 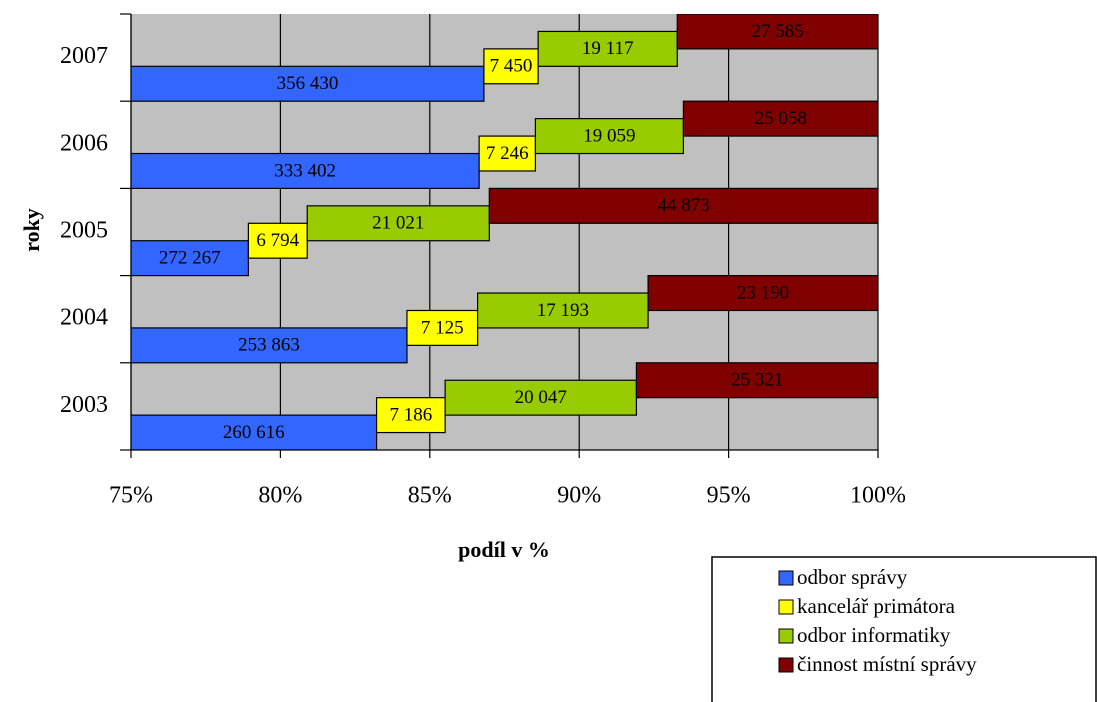 I want to click on y-axis-title: roky, so click(x=31, y=230).